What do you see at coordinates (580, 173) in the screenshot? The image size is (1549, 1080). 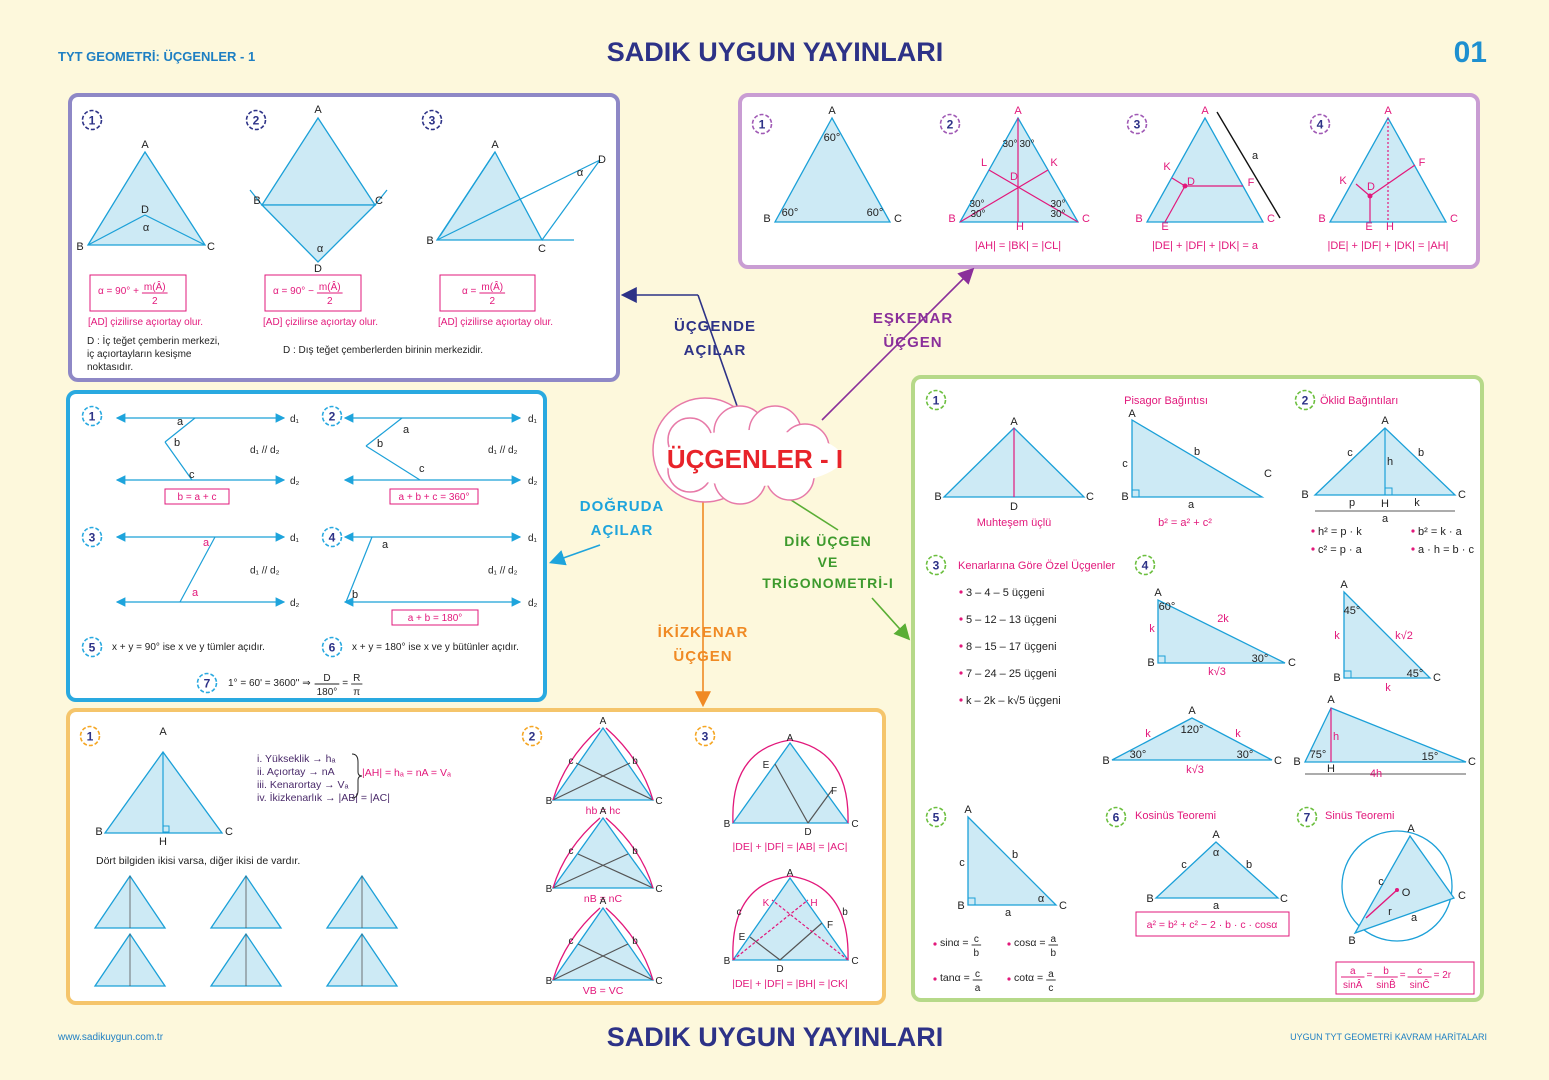 I see `angle-label: α` at bounding box center [580, 173].